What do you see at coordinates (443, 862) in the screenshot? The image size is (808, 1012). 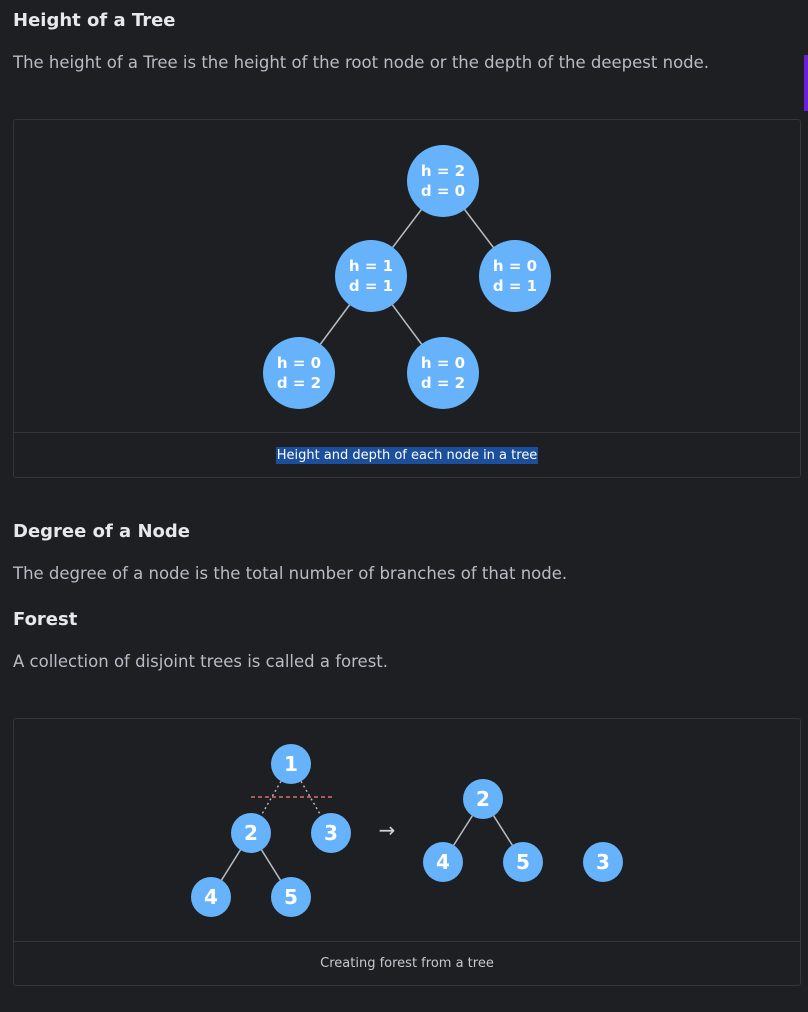 I see `forest-node-4-label: 4` at bounding box center [443, 862].